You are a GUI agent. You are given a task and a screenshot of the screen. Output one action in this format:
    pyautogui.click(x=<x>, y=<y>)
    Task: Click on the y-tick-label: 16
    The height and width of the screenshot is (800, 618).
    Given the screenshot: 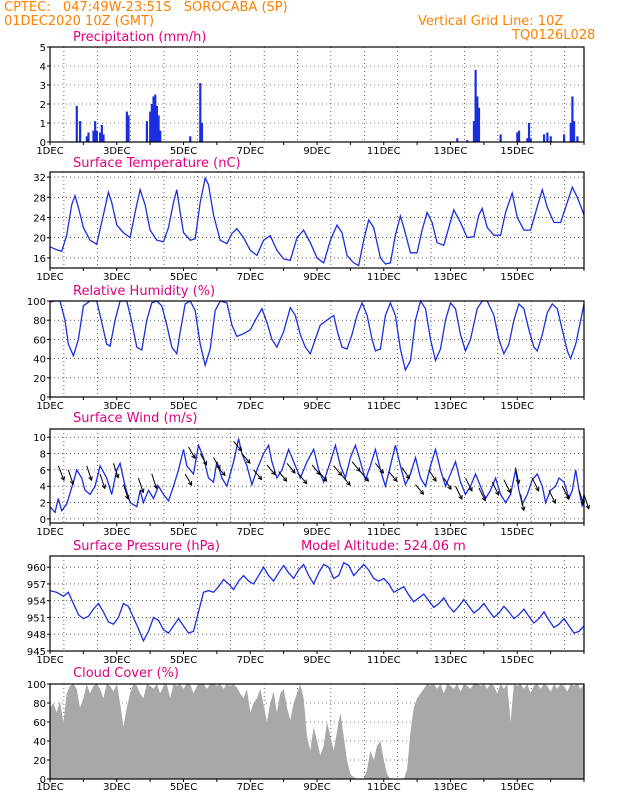 What is the action you would take?
    pyautogui.click(x=39, y=259)
    